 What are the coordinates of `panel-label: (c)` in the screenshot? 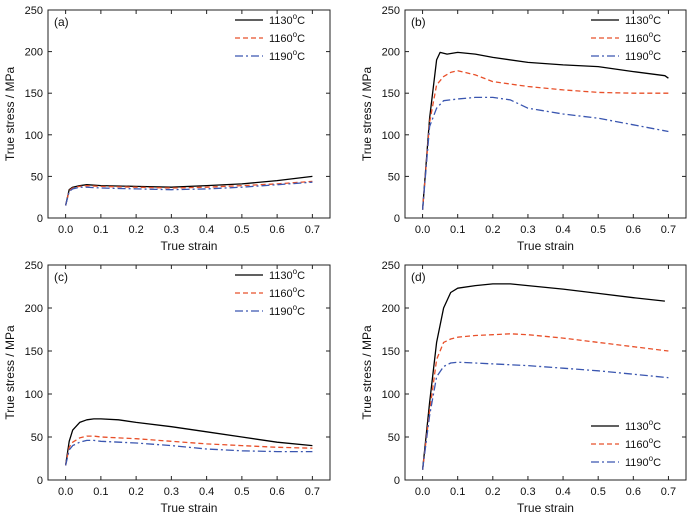 It's located at (61, 277).